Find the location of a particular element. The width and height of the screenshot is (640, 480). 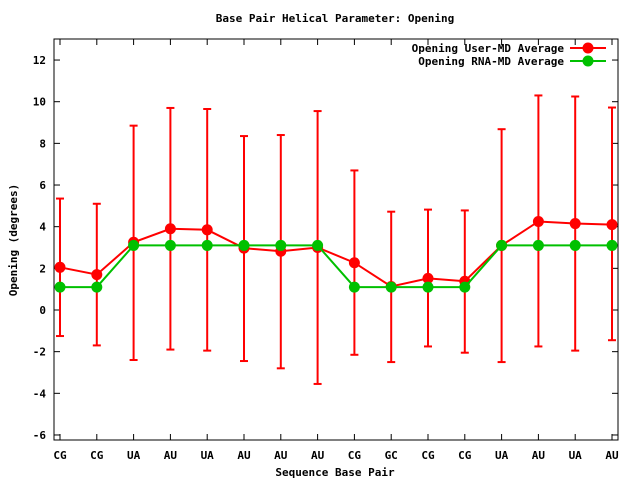

y-tick-label: -2 is located at coordinates (39, 352).